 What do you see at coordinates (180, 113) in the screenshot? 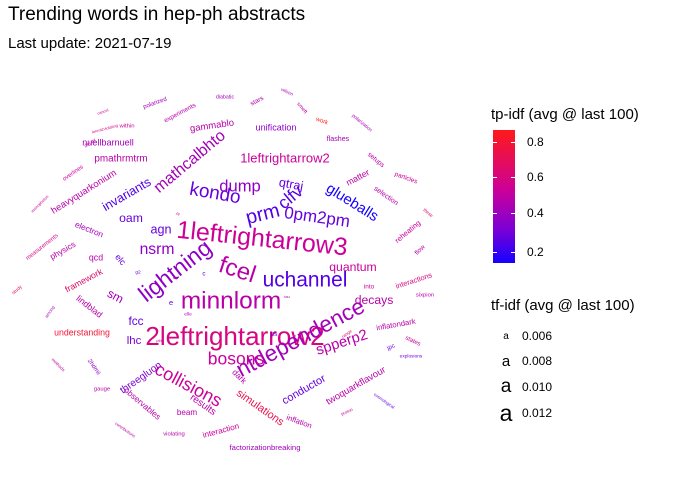
I see `cloud-word: experiments` at bounding box center [180, 113].